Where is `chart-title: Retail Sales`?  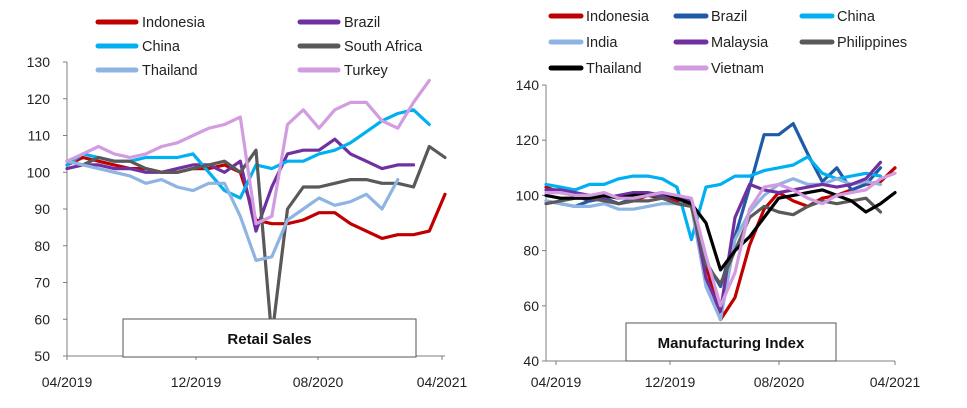
chart-title: Retail Sales is located at coordinates (269, 339).